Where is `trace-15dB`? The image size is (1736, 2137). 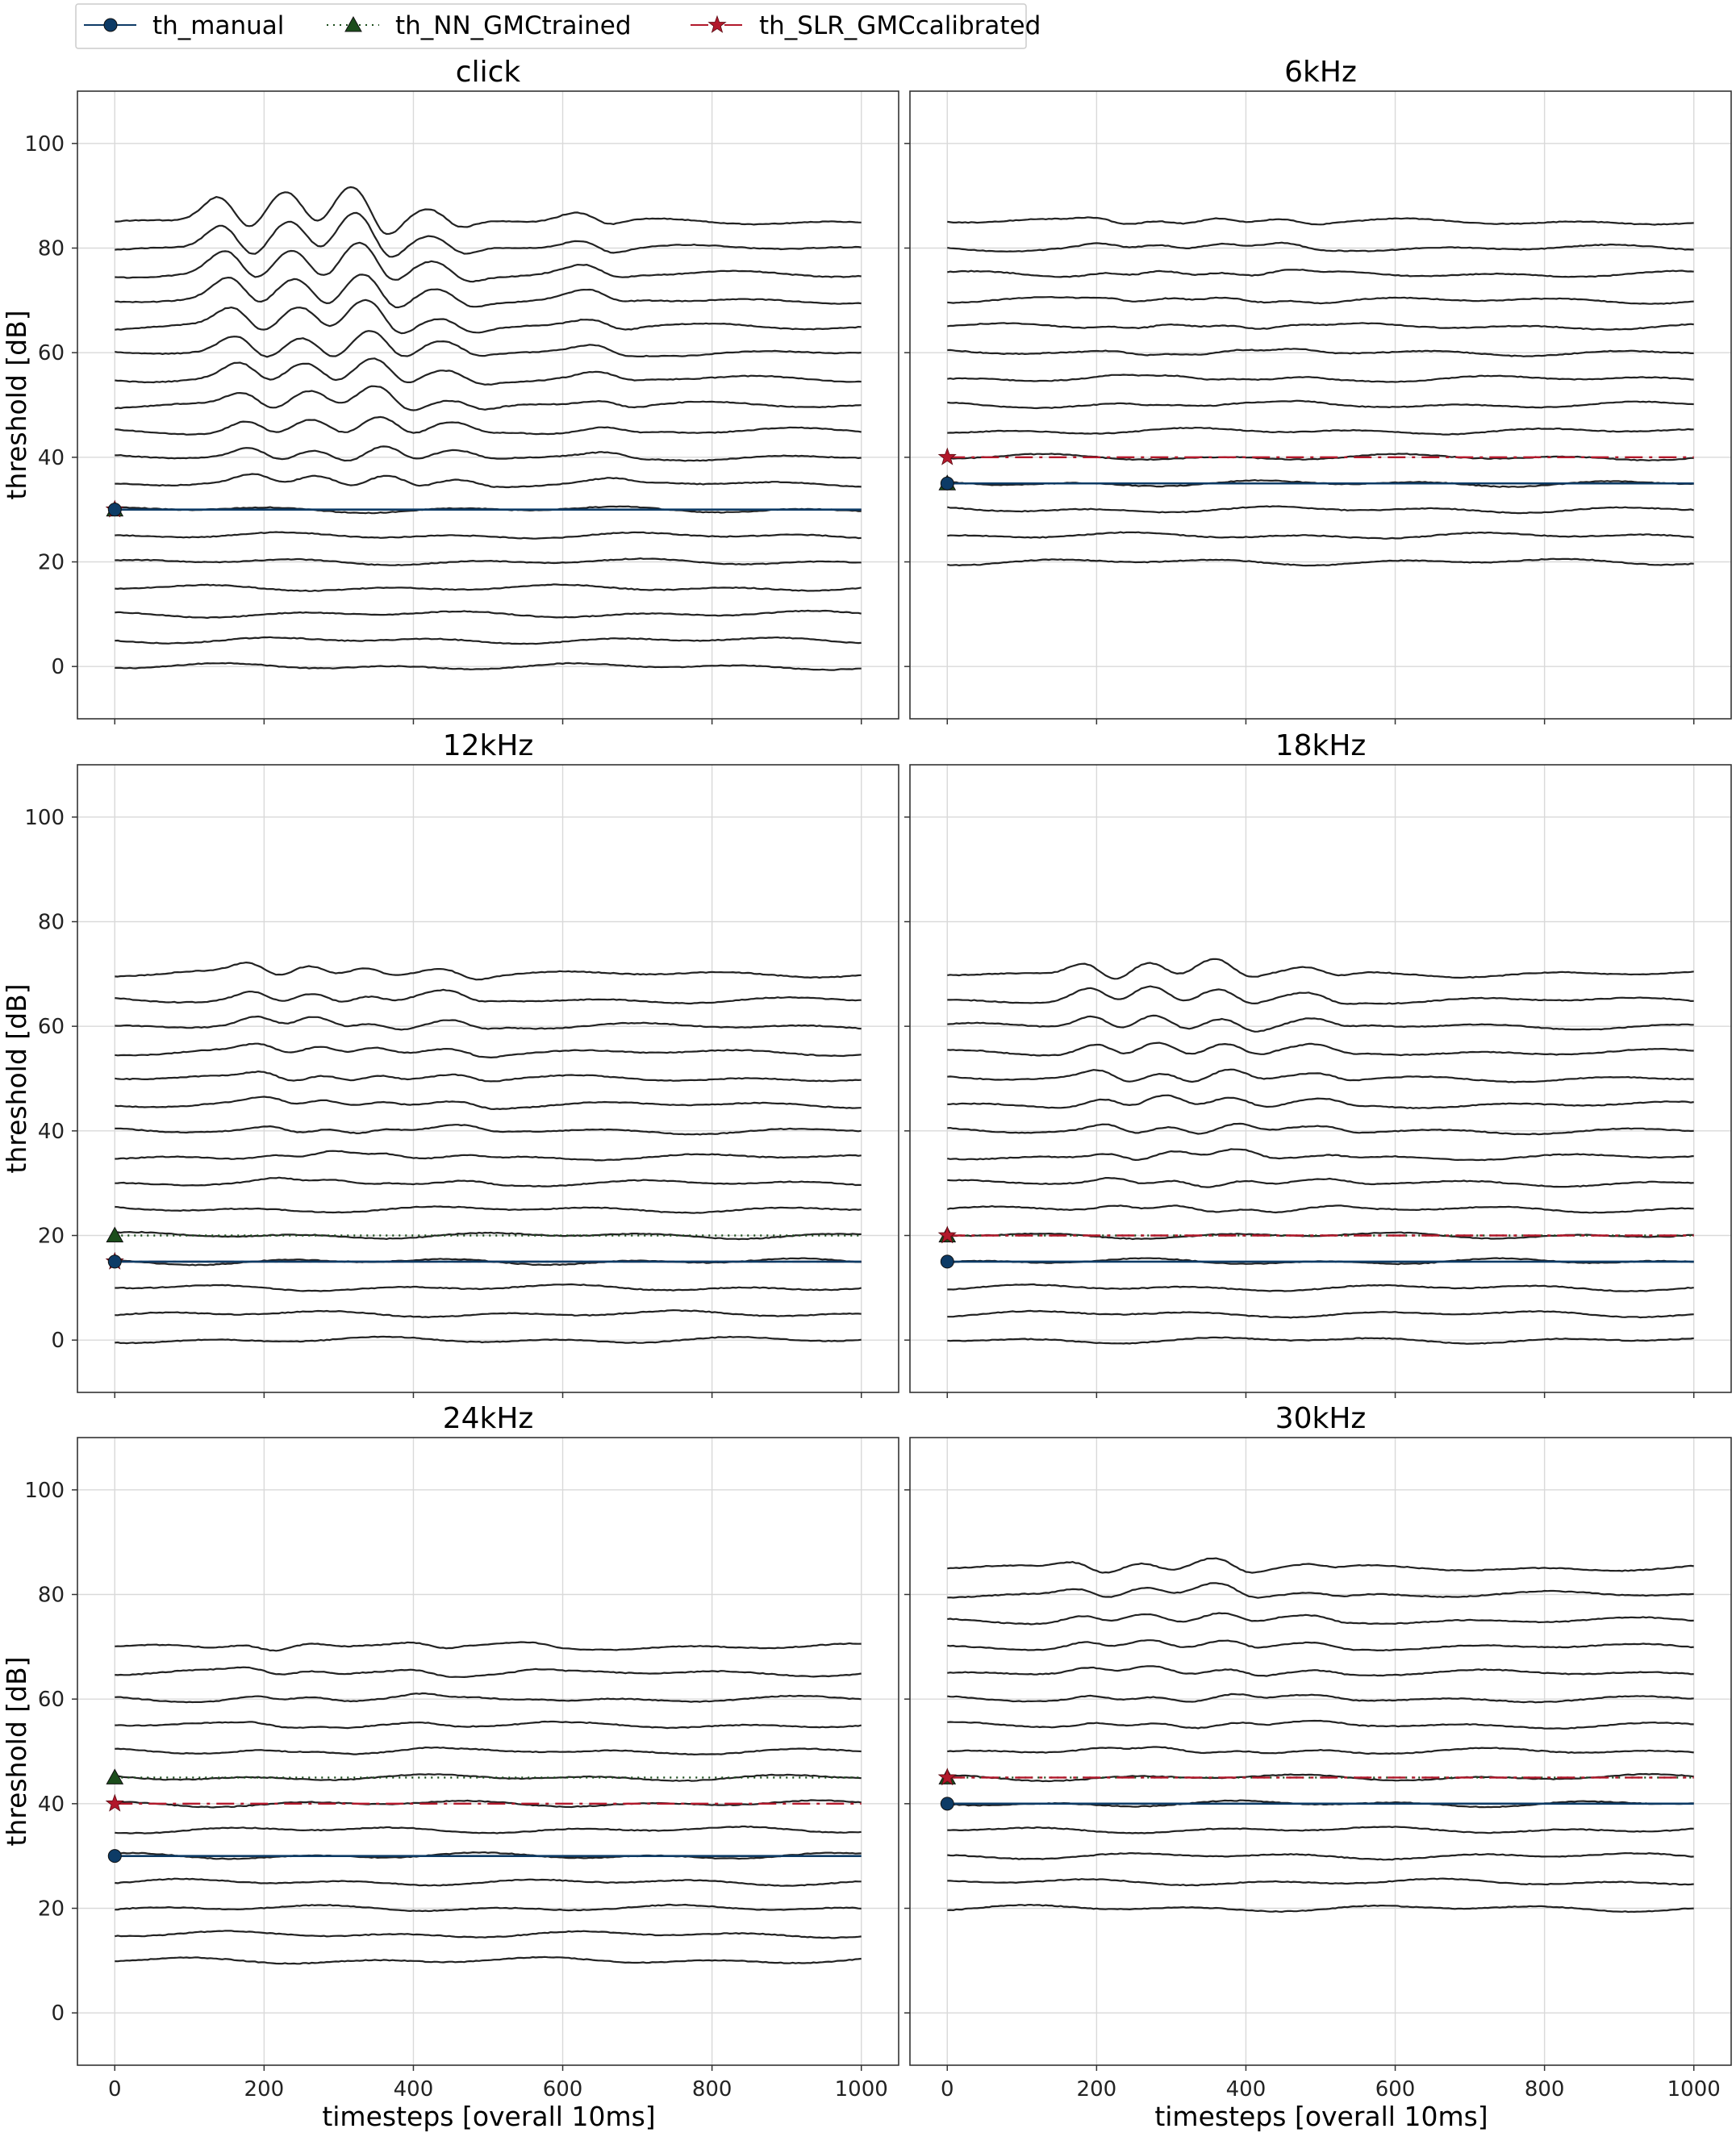
trace-15dB is located at coordinates (489, 587).